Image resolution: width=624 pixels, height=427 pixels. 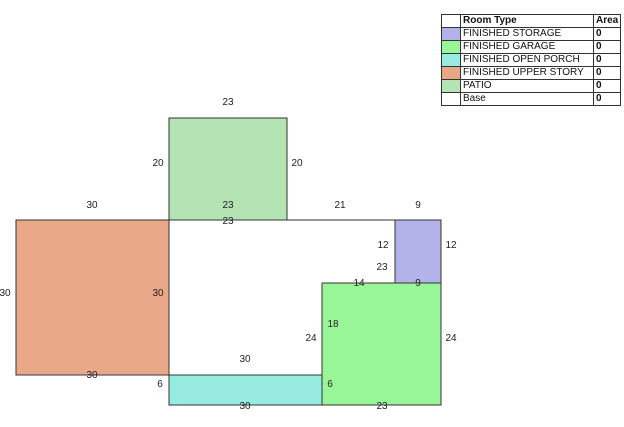 I want to click on legend-header-area: Area, so click(x=607, y=21).